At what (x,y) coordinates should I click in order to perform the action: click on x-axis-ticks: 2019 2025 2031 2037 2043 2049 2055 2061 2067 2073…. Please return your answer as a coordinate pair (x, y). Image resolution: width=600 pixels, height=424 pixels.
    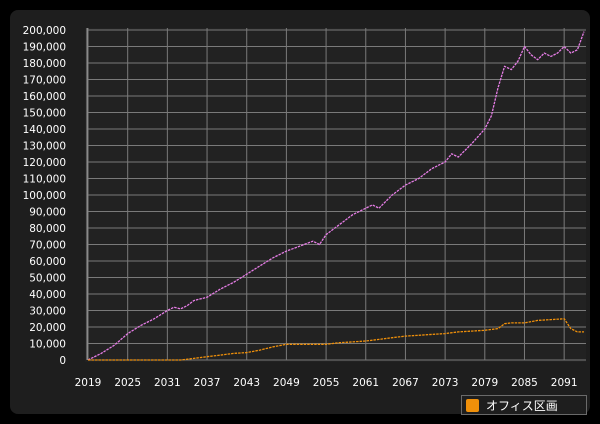
    Looking at the image, I should click on (326, 383).